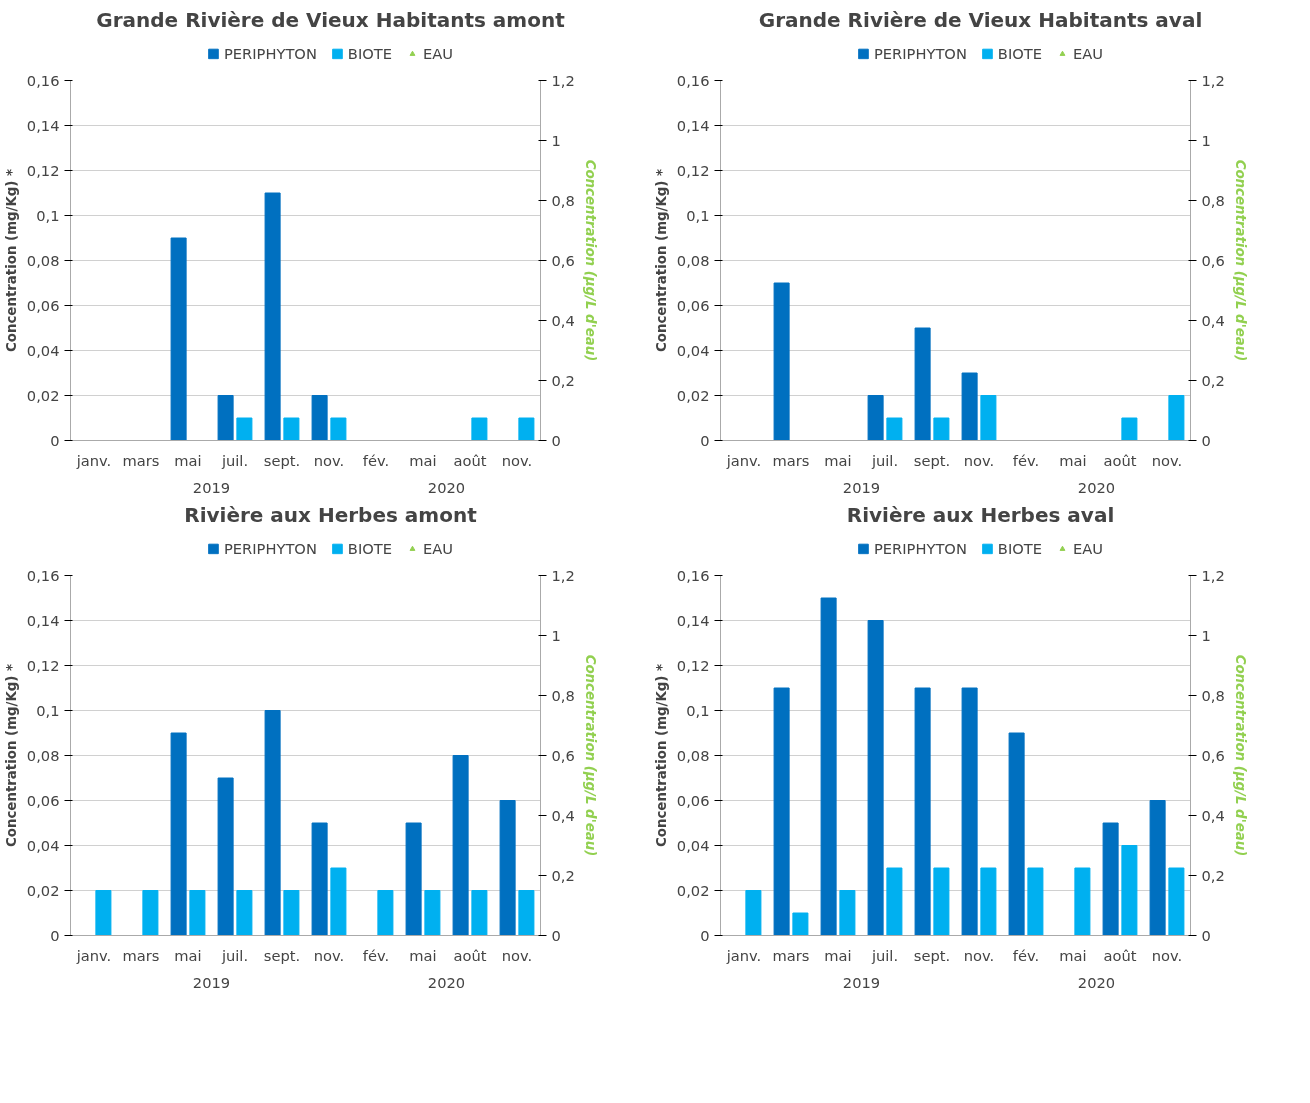 This screenshot has width=1310, height=1103. What do you see at coordinates (980, 19) in the screenshot?
I see `chart-title: Grande Rivière de Vieux Habitants aval` at bounding box center [980, 19].